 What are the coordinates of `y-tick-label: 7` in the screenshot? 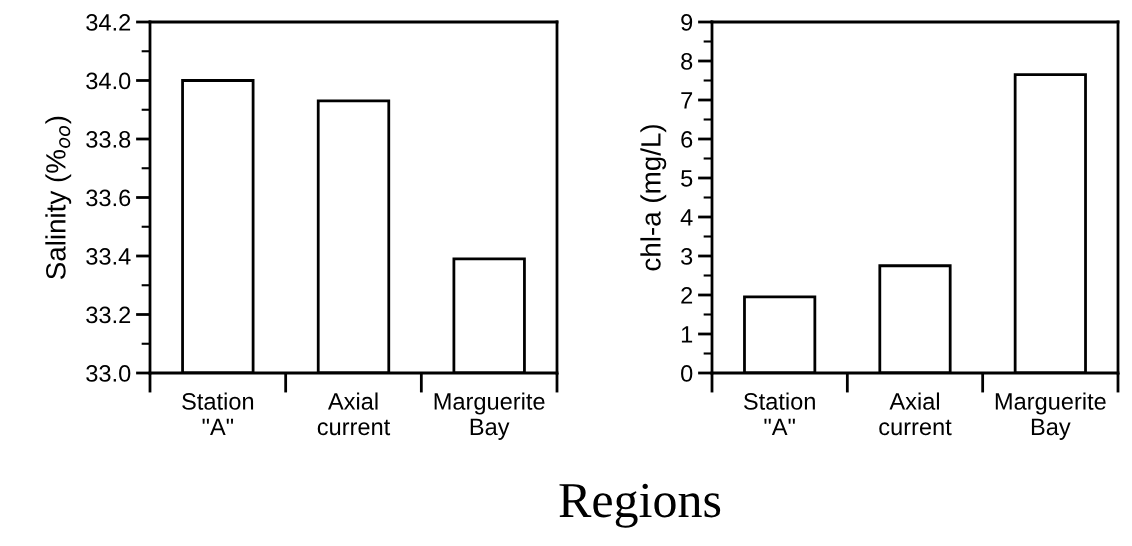 It's located at (687, 100).